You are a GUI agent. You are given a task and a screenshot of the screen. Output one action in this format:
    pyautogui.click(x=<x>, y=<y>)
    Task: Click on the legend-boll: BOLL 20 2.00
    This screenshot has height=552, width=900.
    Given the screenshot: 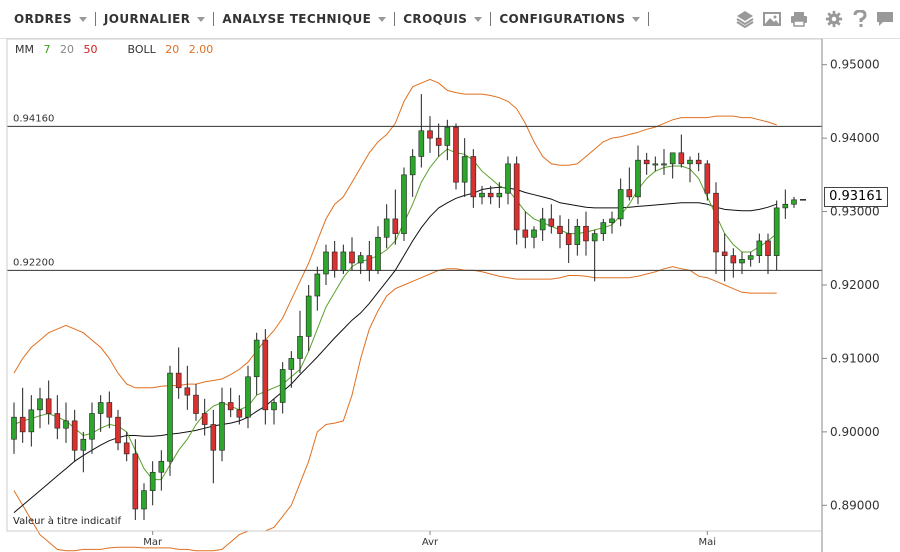 What is the action you would take?
    pyautogui.click(x=173, y=49)
    